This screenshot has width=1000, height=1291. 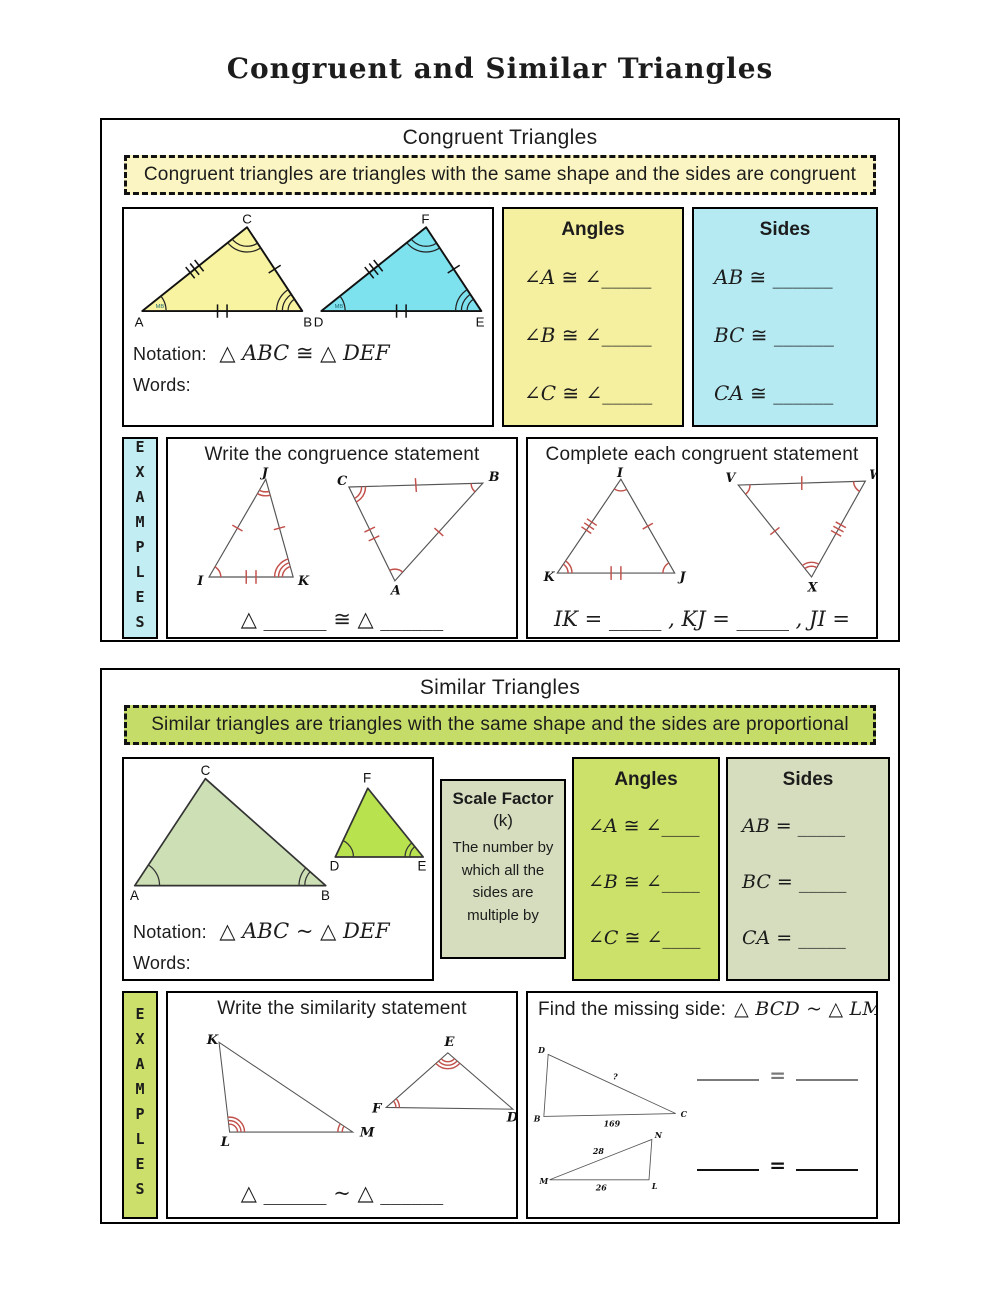 What do you see at coordinates (342, 1008) in the screenshot?
I see `example-title: Write the similarity statement` at bounding box center [342, 1008].